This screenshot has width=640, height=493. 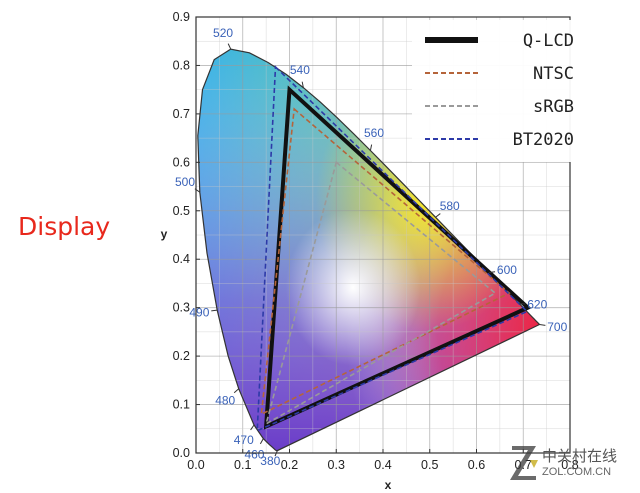 I want to click on wavelength-label: 520, so click(x=223, y=33).